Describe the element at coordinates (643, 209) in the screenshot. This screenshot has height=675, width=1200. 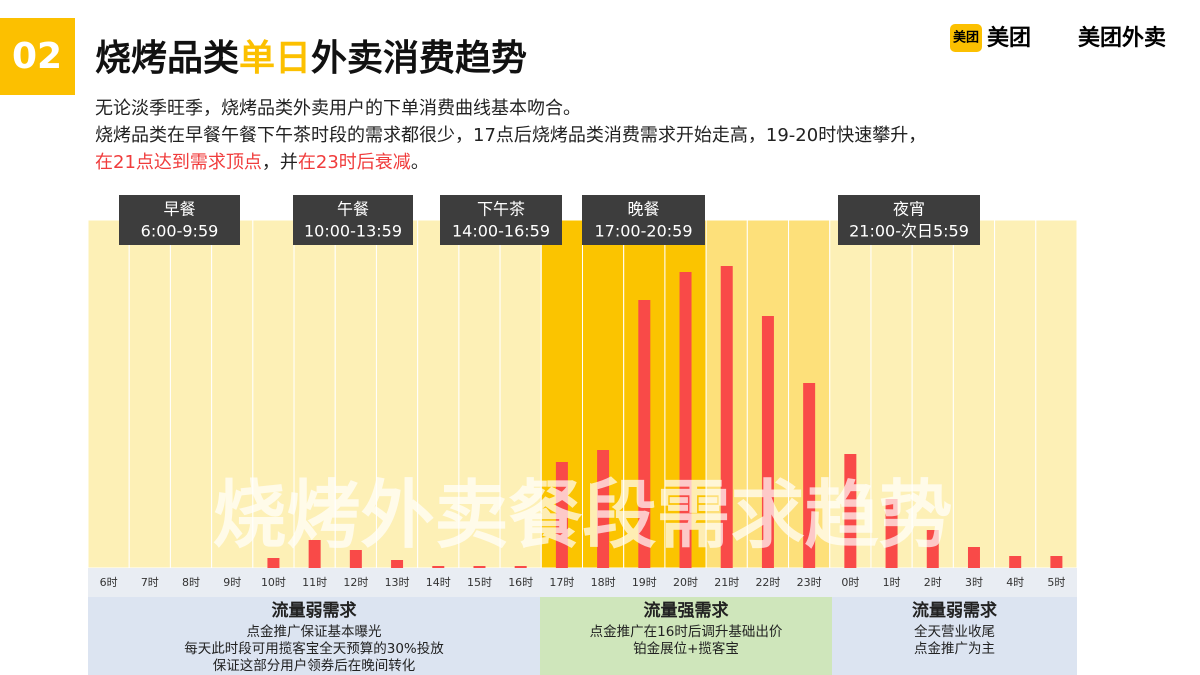
I see `period-name: 晚餐` at that location.